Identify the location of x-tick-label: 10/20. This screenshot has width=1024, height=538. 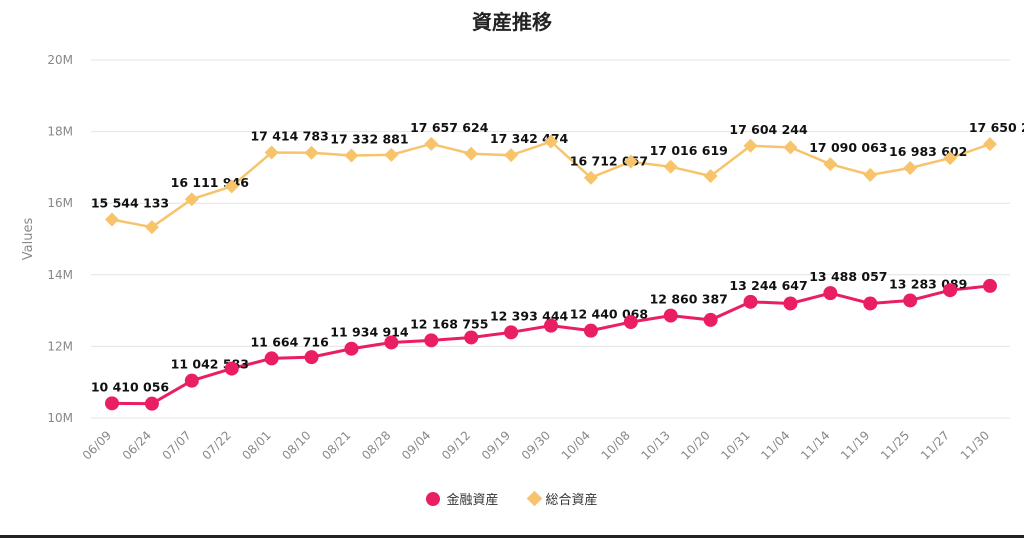
(695, 445).